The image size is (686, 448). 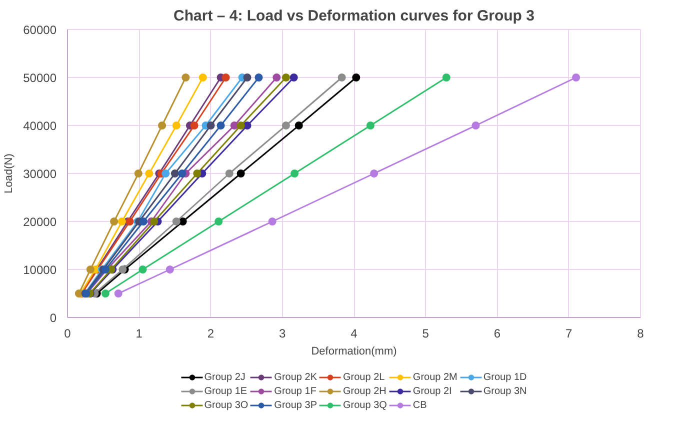 What do you see at coordinates (432, 391) in the screenshot?
I see `legend-label: Group 2I` at bounding box center [432, 391].